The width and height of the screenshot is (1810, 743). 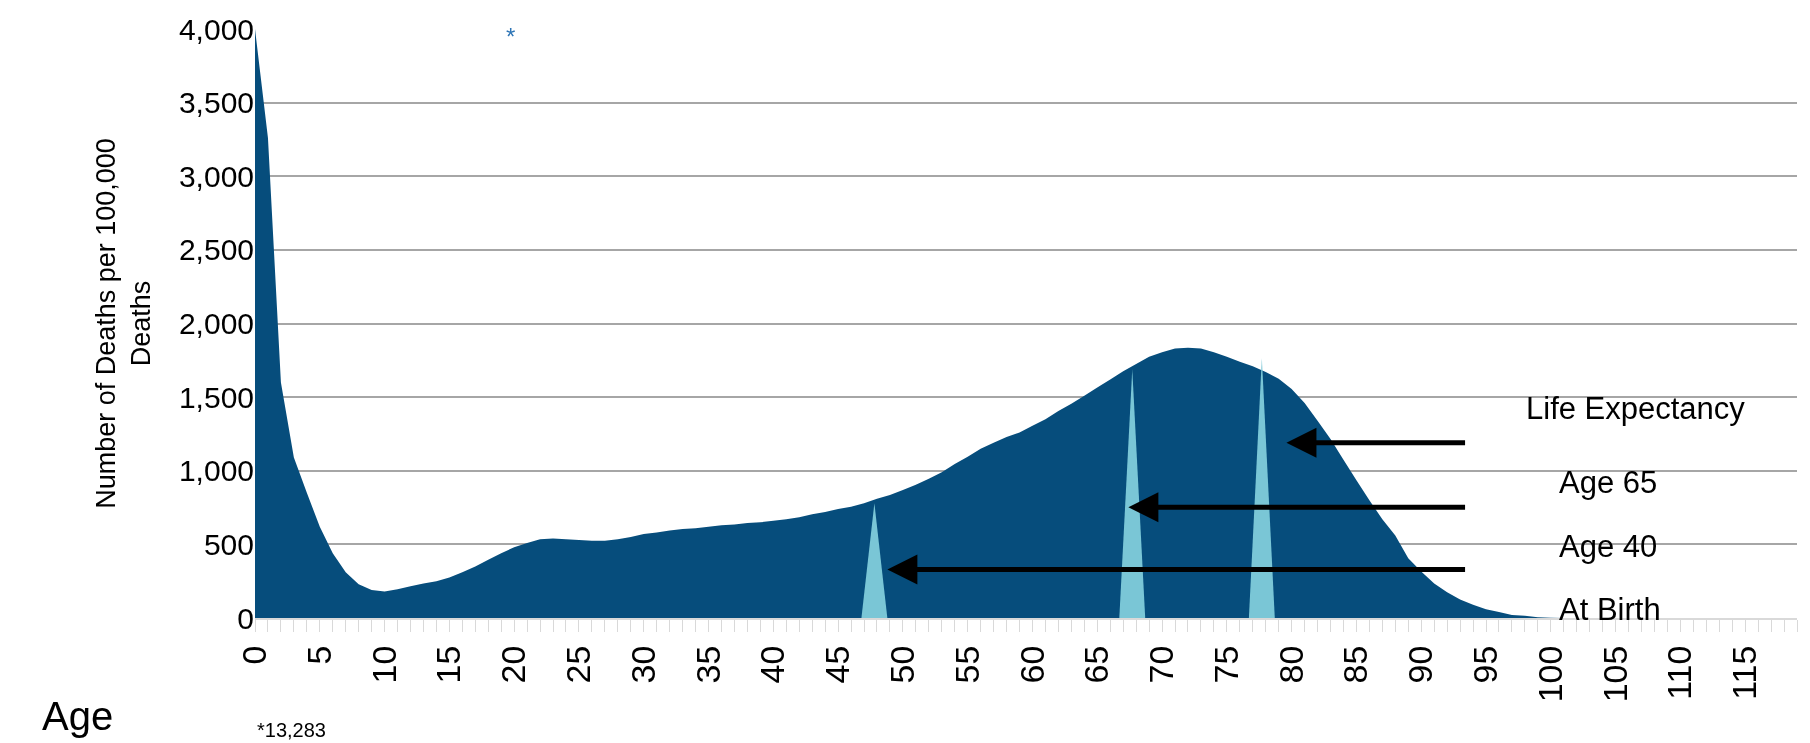 What do you see at coordinates (1614, 674) in the screenshot?
I see `x-tick-label: 105` at bounding box center [1614, 674].